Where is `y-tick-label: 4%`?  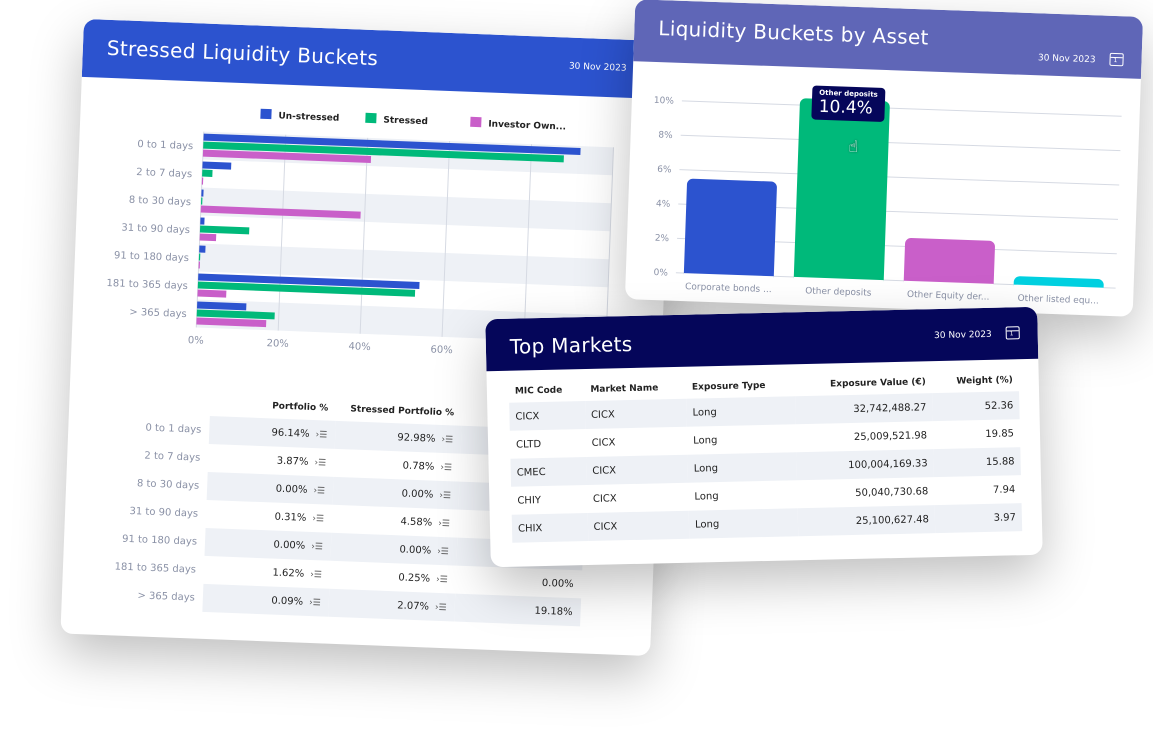 y-tick-label: 4% is located at coordinates (663, 204).